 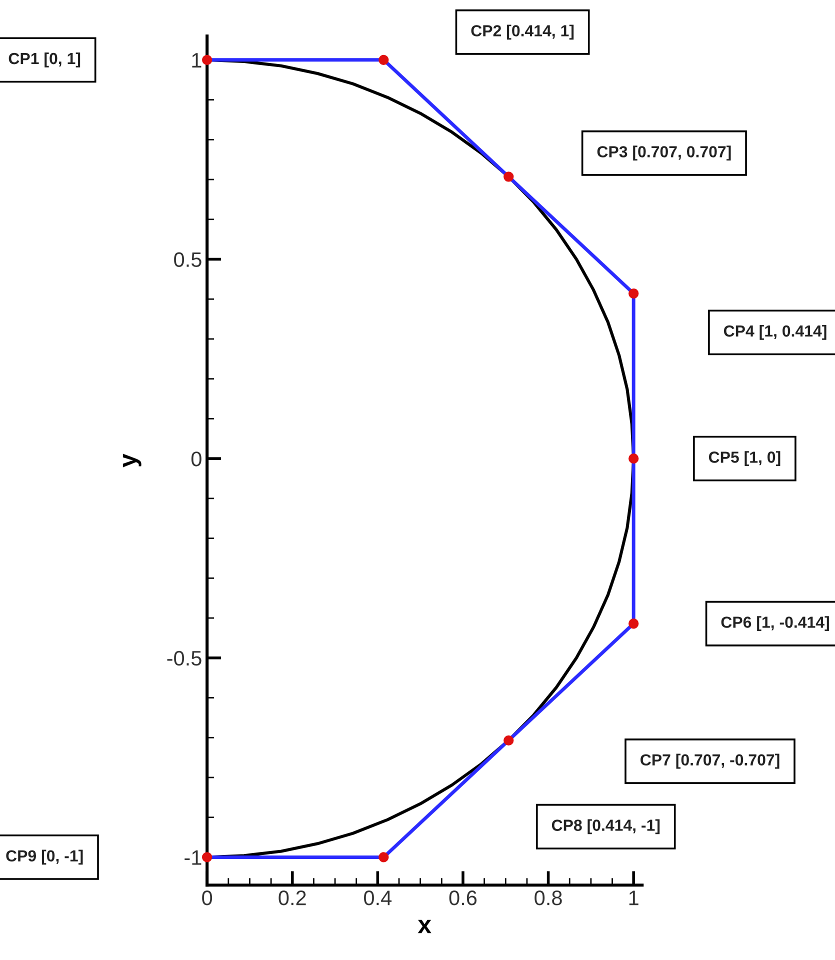 I want to click on x-tick-label: 0.6, so click(x=463, y=898).